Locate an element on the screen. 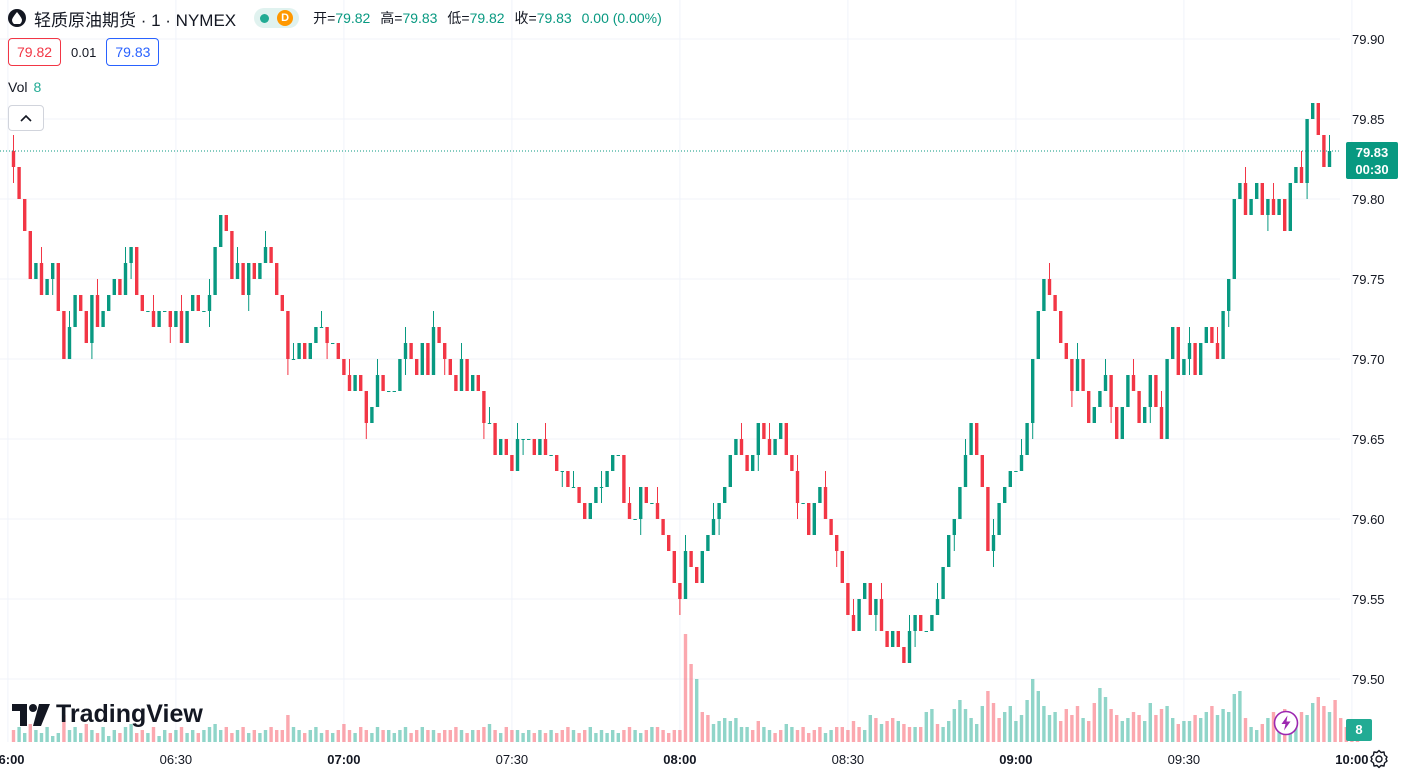 The height and width of the screenshot is (780, 1404). bid-price-button: 79.82 is located at coordinates (35, 52).